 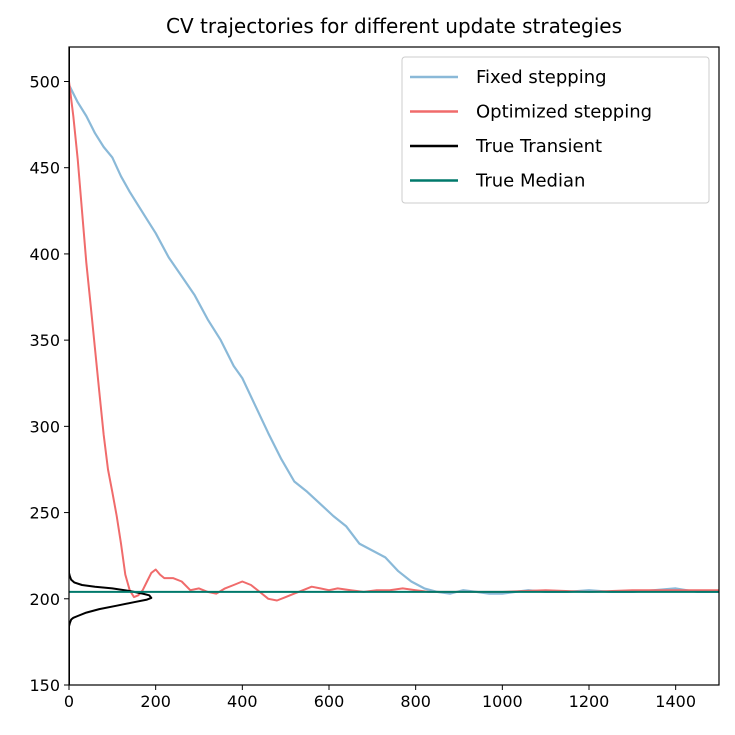 I want to click on legend-label-fixed-stepping: Fixed stepping, so click(x=541, y=77).